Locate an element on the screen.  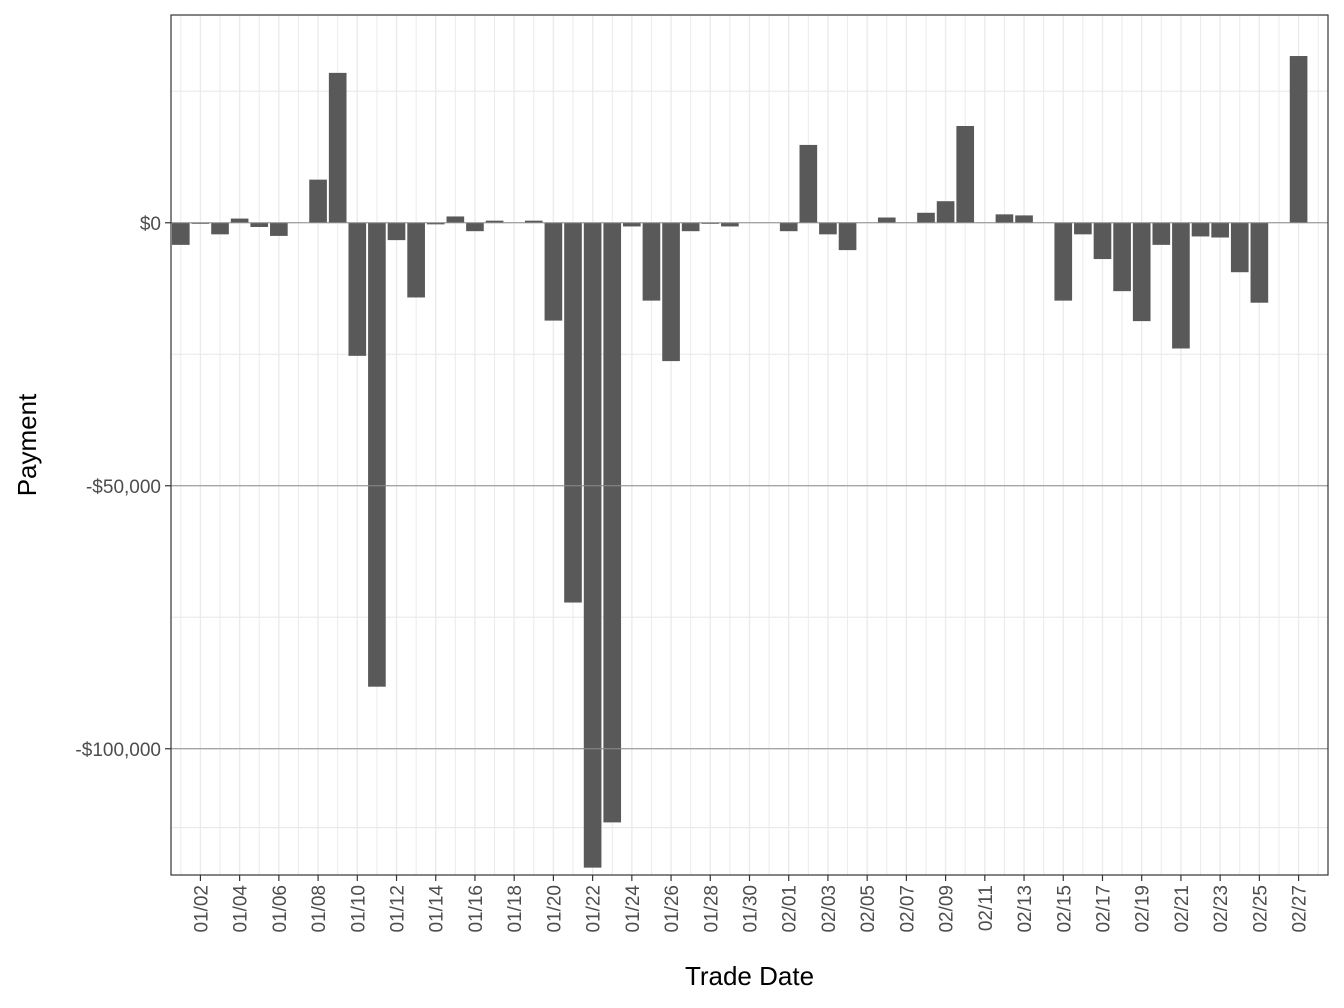
x-tick-label: 02/17 is located at coordinates (1103, 909).